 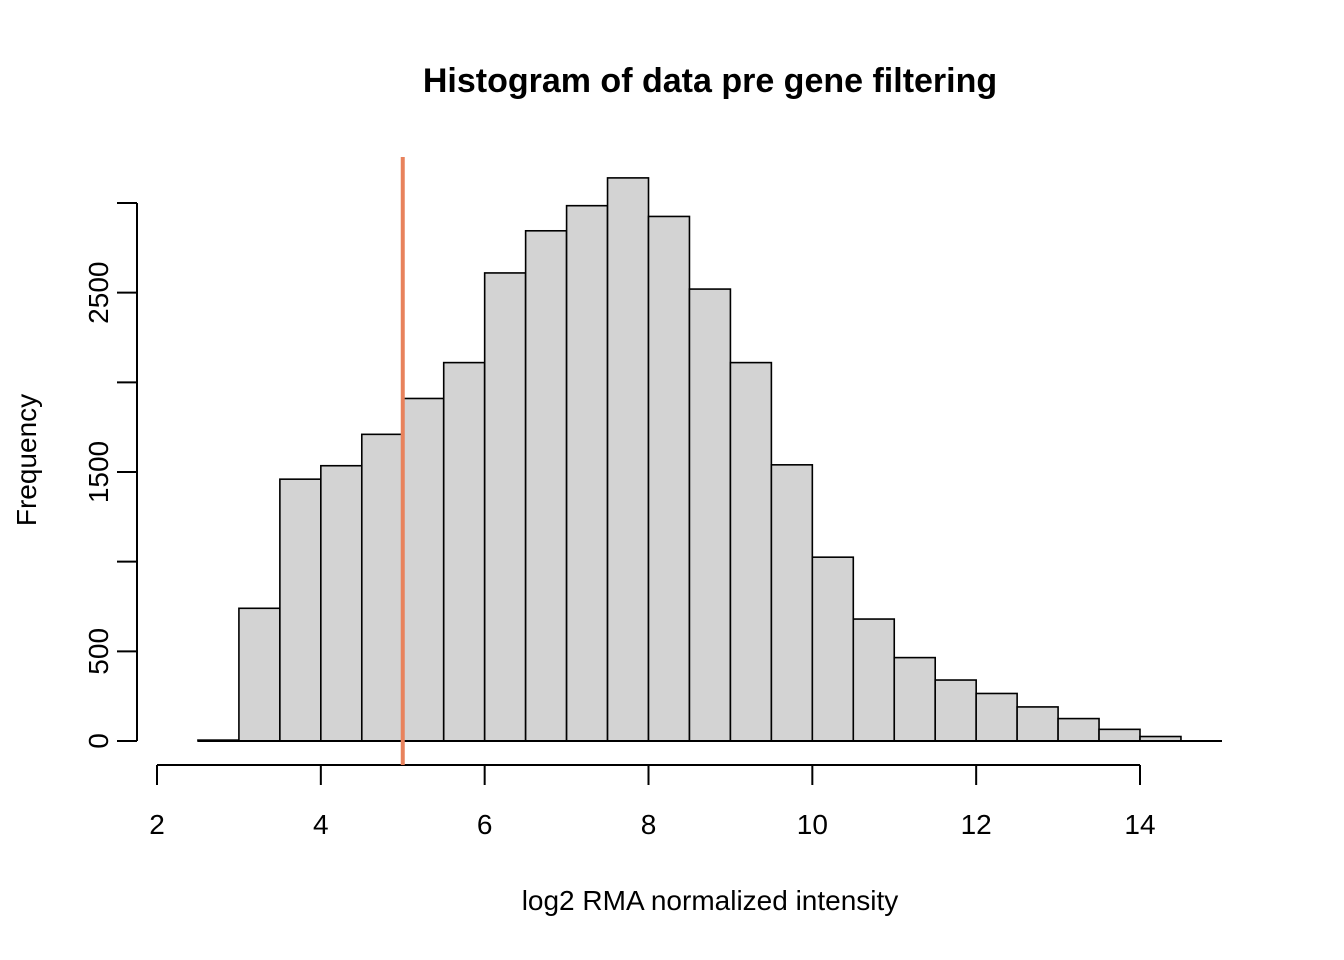 I want to click on x-tick-label: 14, so click(x=1139, y=824).